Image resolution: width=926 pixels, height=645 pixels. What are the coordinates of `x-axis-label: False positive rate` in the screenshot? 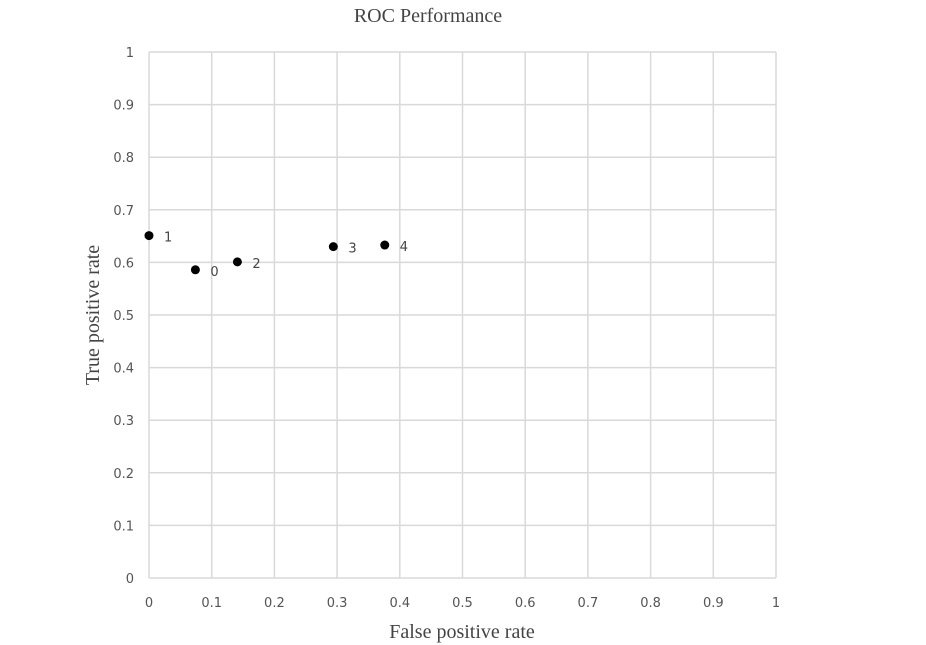 It's located at (462, 632).